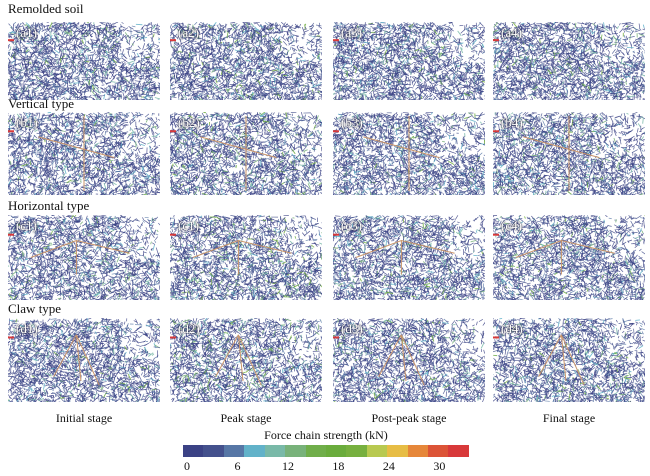  Describe the element at coordinates (27, 122) in the screenshot. I see `panel-label: (b1)` at that location.